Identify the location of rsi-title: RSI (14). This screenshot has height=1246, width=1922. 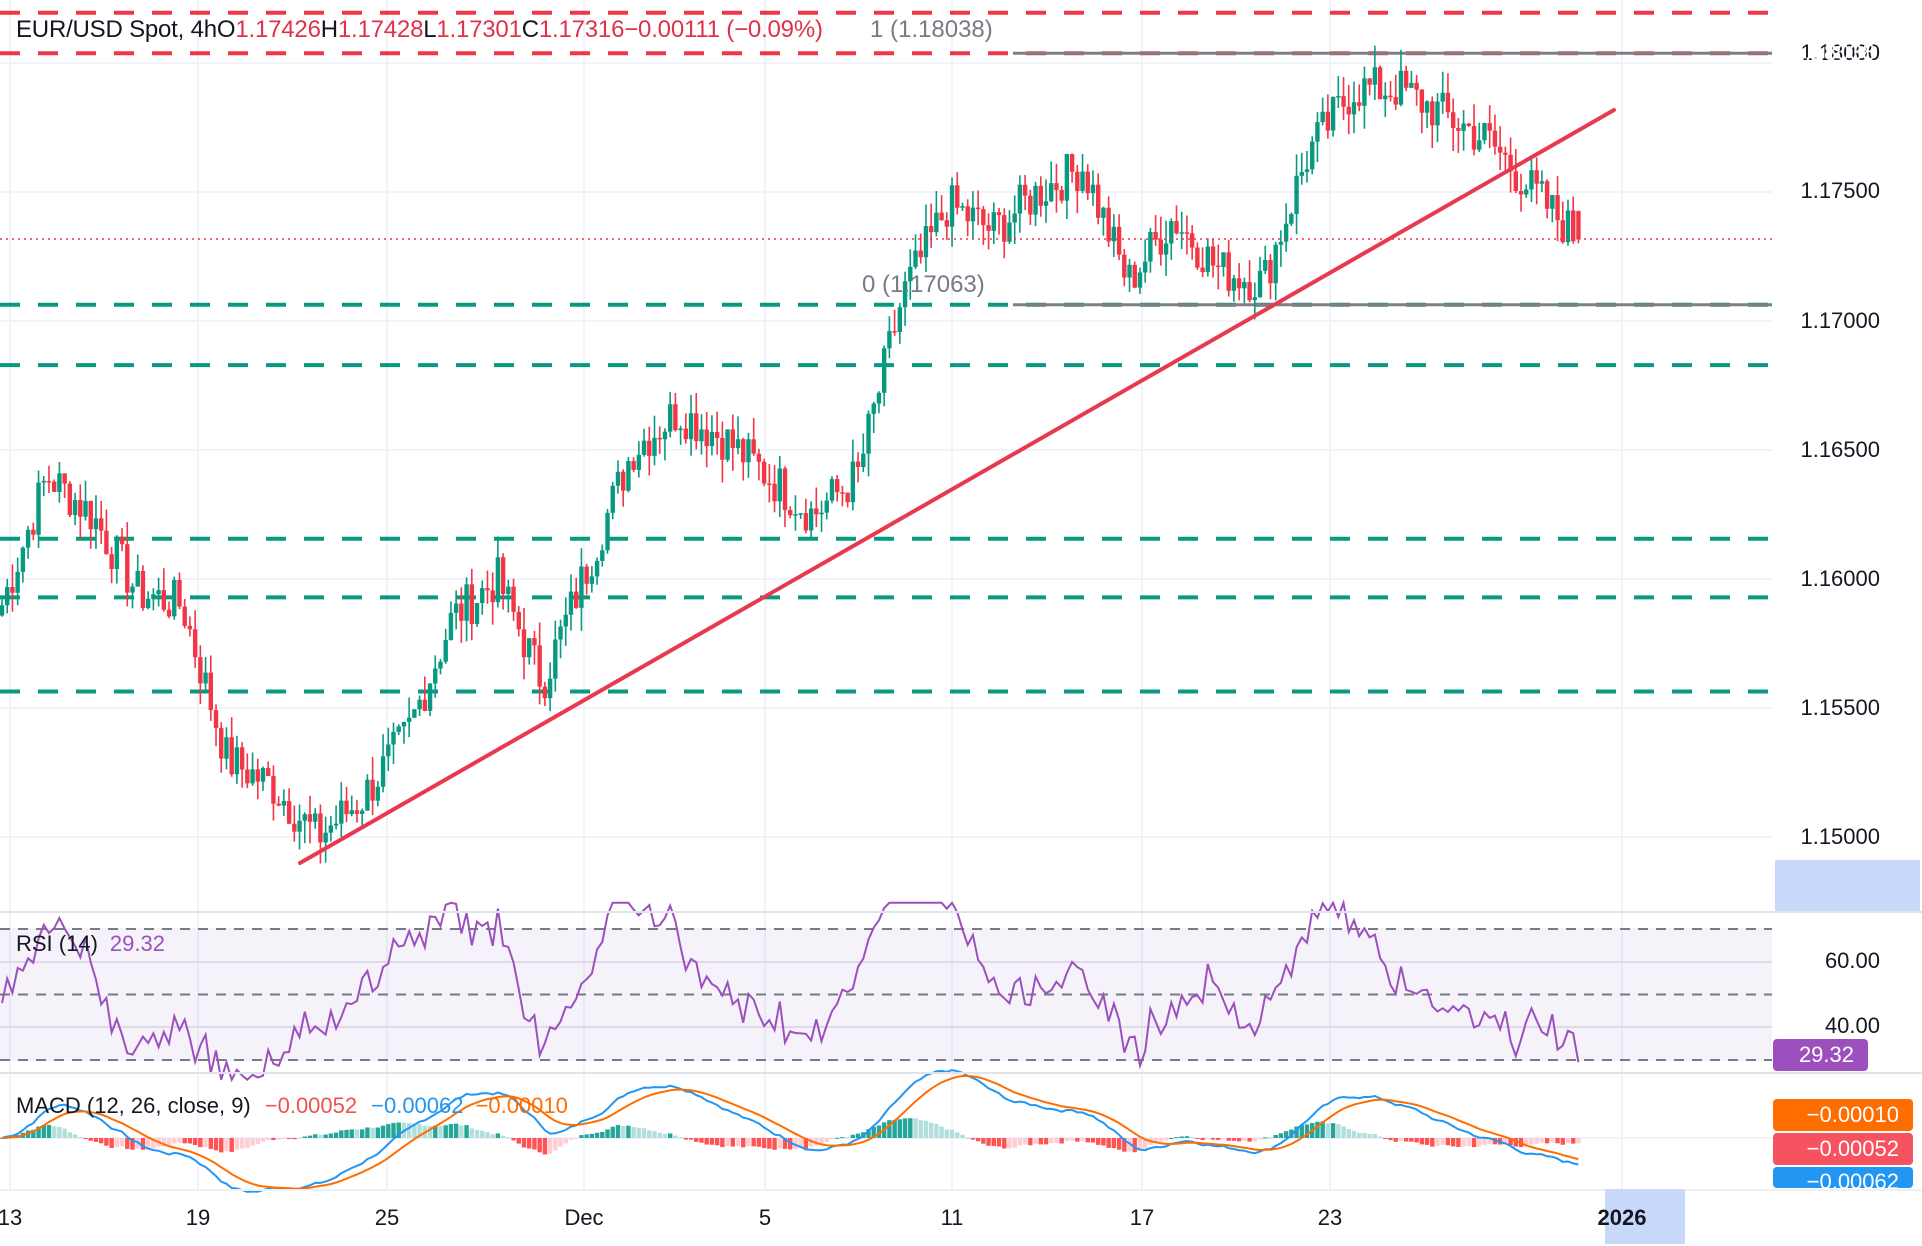
(57, 943).